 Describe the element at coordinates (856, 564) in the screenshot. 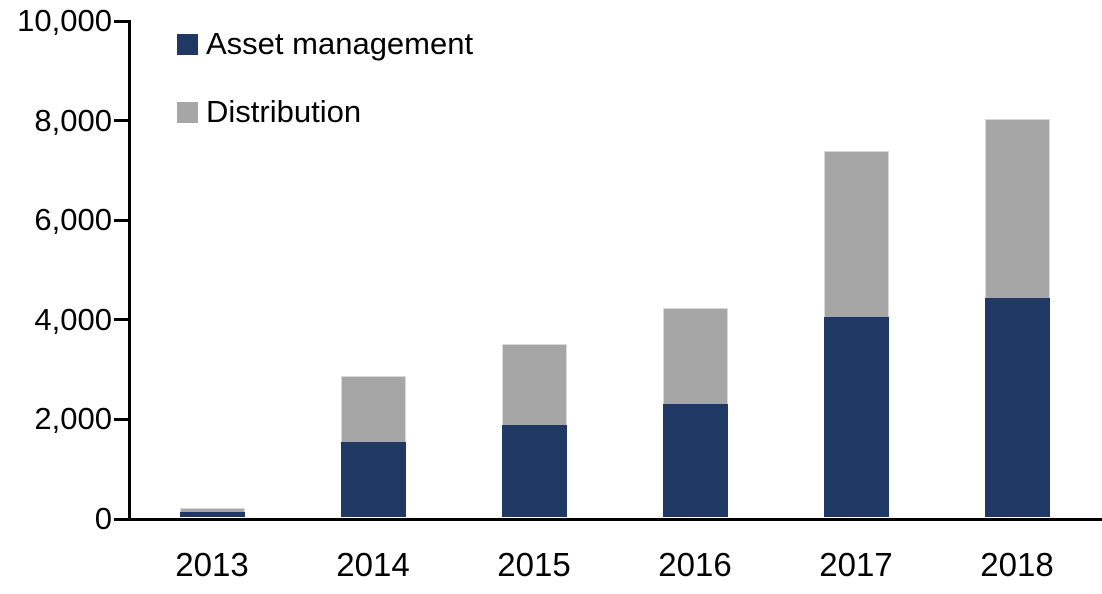

I see `x-axis-category-label: 2017` at that location.